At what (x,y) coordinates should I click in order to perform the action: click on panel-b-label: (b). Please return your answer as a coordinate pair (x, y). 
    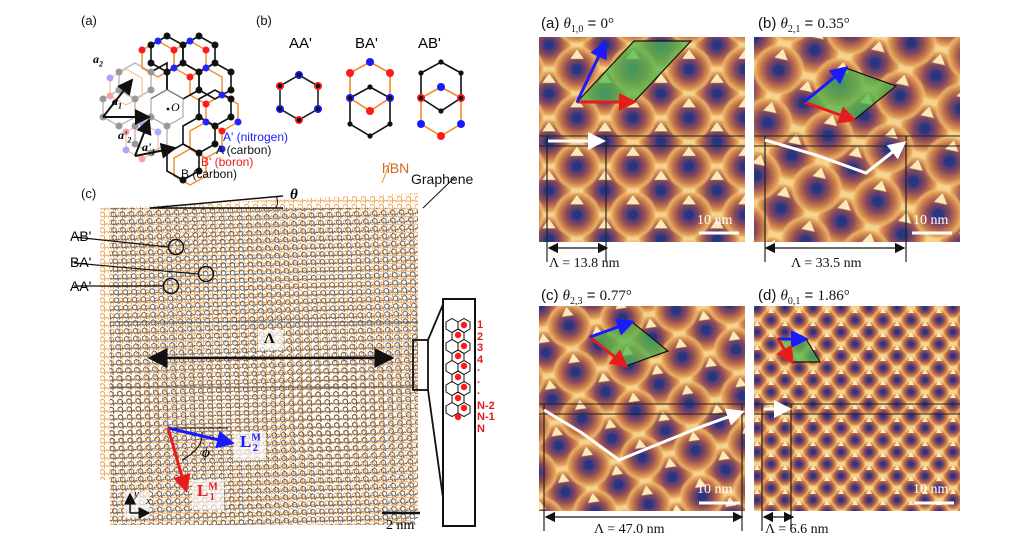
    Looking at the image, I should click on (264, 20).